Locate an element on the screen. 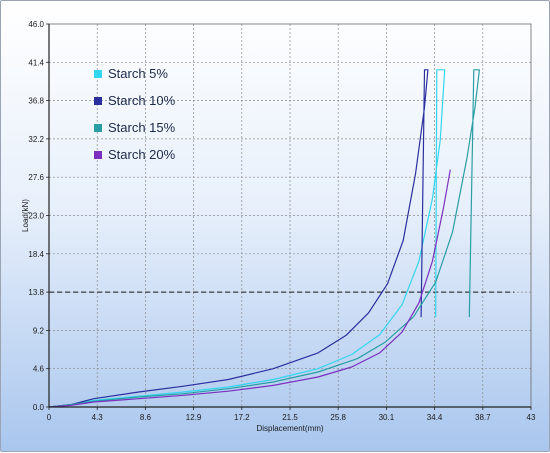 The width and height of the screenshot is (550, 453). y-tick-label: 4.6 is located at coordinates (39, 369).